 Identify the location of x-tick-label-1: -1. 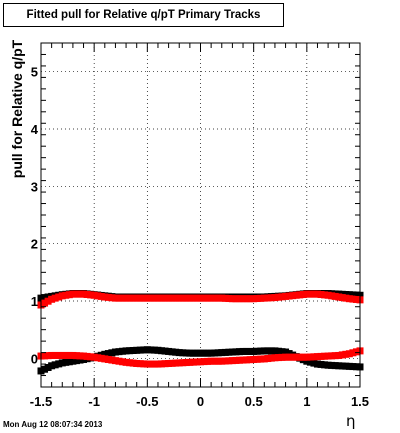
(94, 401).